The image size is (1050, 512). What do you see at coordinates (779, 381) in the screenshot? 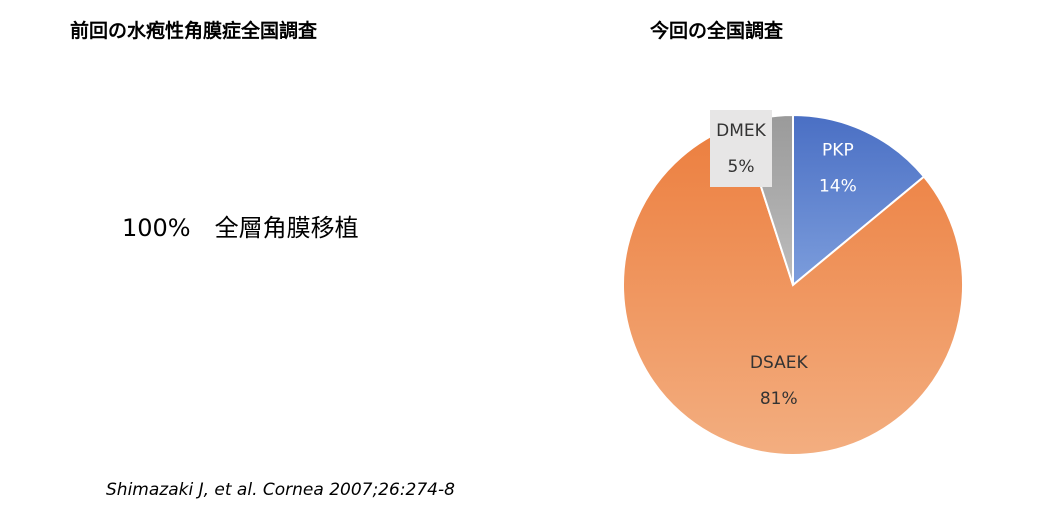
I see `slice-label-dsaek: DSAEK 81%` at bounding box center [779, 381].